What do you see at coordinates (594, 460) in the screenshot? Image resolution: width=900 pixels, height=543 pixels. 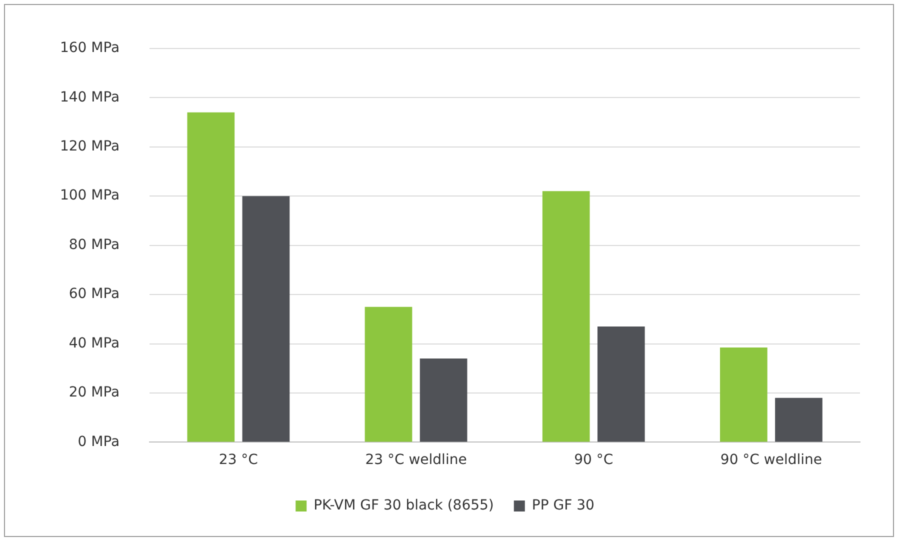 I see `x-tick-label: 90 °C` at bounding box center [594, 460].